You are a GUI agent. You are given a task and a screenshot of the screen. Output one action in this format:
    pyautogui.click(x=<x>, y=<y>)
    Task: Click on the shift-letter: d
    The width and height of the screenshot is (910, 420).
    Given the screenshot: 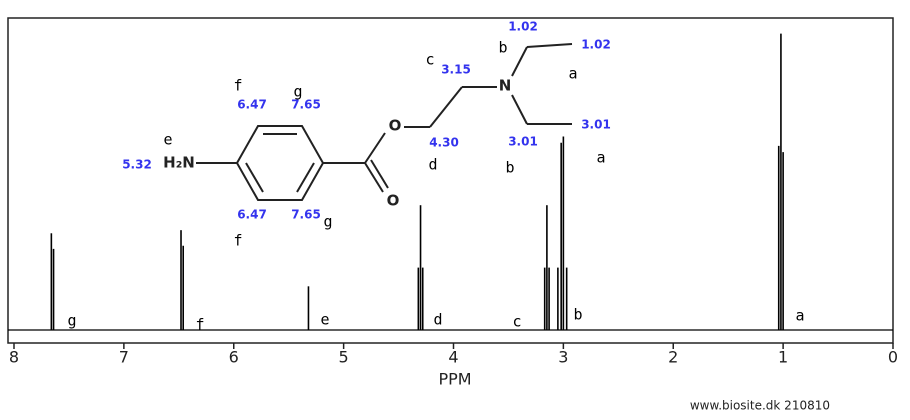 What is the action you would take?
    pyautogui.click(x=432, y=165)
    